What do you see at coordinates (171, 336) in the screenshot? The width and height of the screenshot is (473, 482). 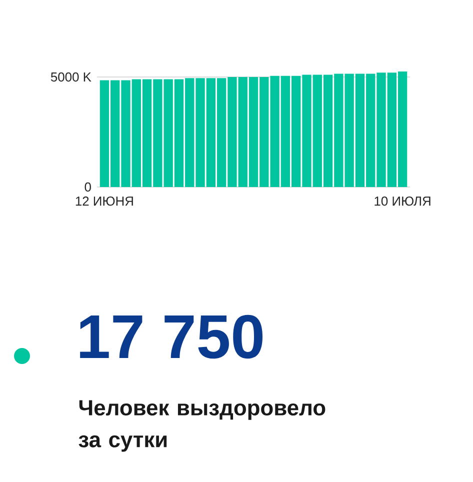 I see `text: 17 750` at bounding box center [171, 336].